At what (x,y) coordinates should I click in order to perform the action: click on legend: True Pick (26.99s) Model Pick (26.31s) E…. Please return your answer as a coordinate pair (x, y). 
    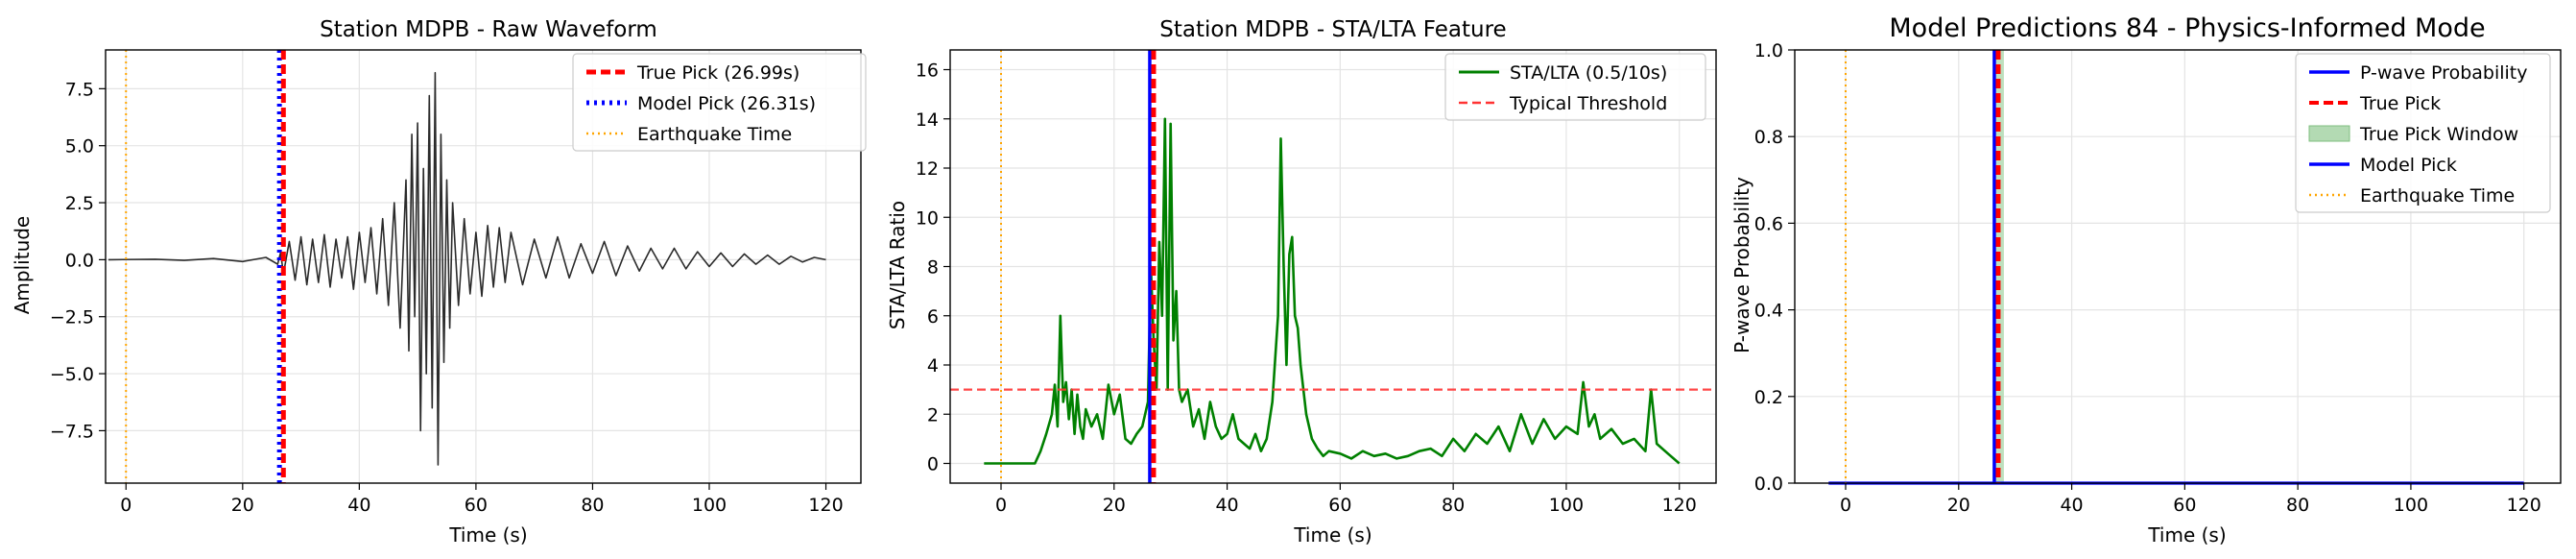
    Looking at the image, I should click on (719, 102).